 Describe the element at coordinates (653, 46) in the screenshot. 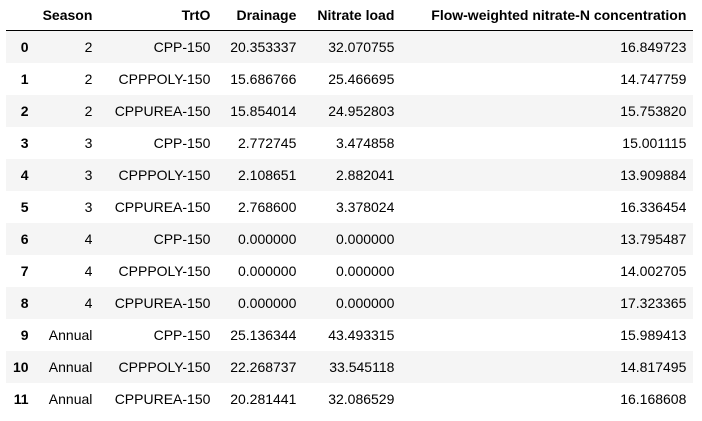

I see `flow-weighted-cell: 16.849723` at that location.